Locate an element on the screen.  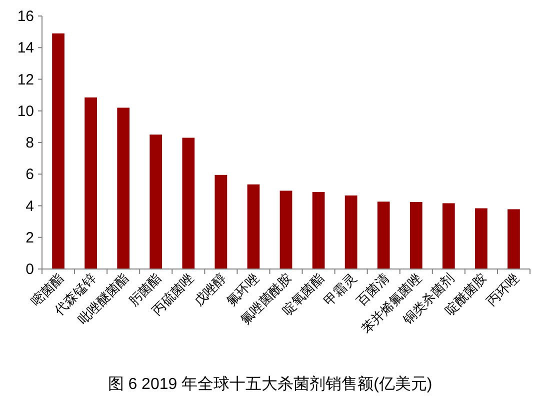
text: 图 6 2019 年全球十五大杀菌剂销售额(亿美元) is located at coordinates (270, 384).